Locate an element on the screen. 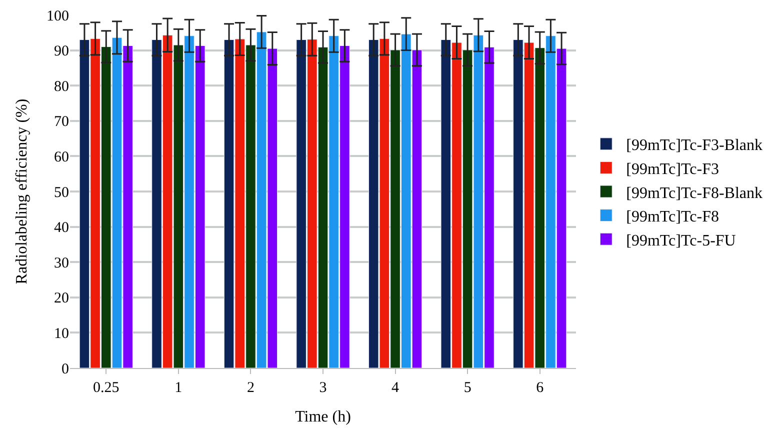 This screenshot has width=776, height=430. x-axis-title: Time (h) is located at coordinates (323, 417).